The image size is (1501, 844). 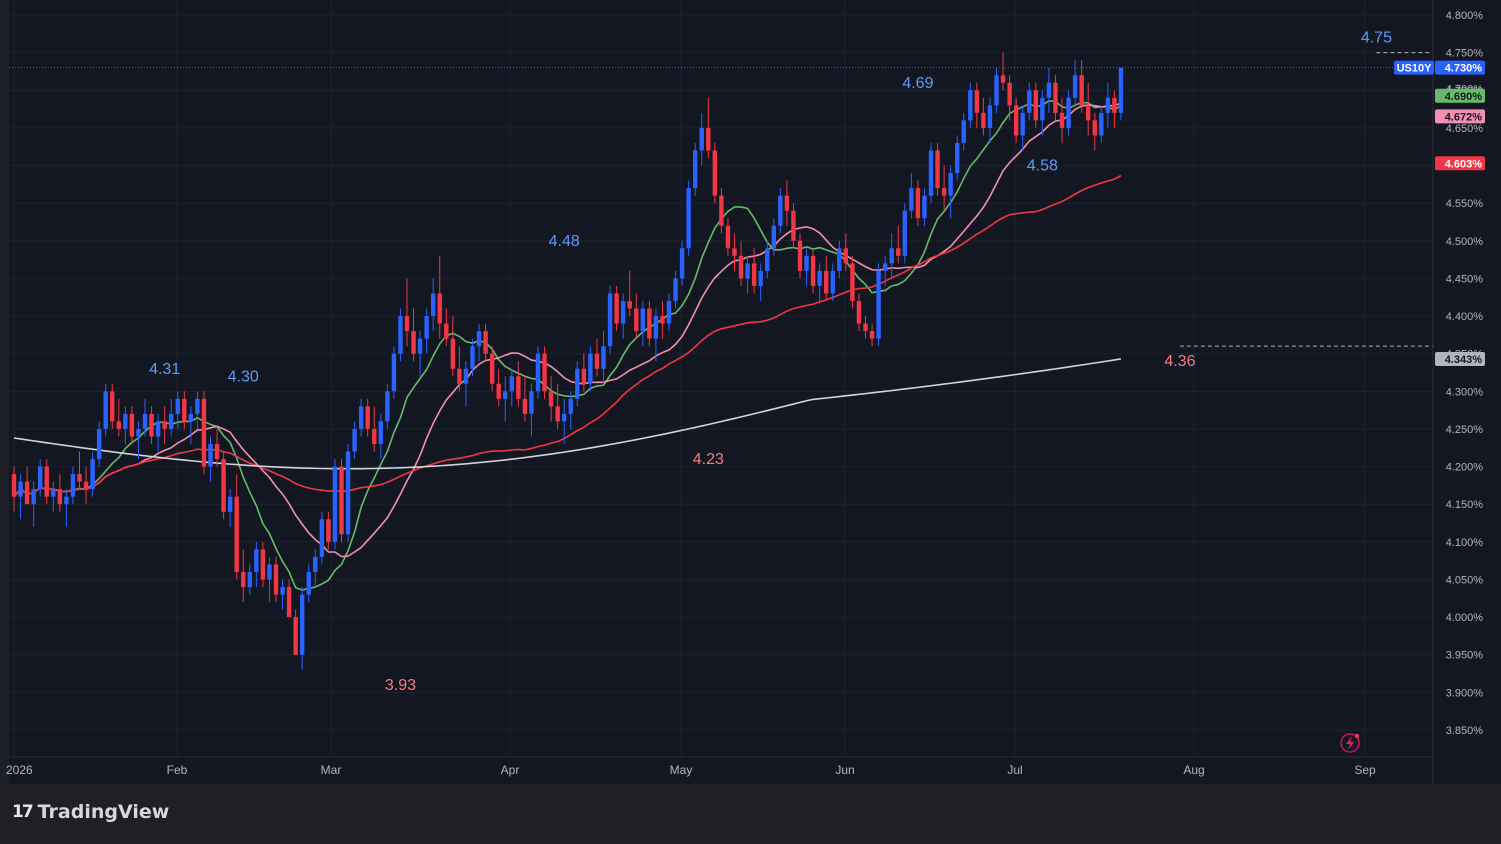 I want to click on x-tick-label: Apr, so click(x=510, y=770).